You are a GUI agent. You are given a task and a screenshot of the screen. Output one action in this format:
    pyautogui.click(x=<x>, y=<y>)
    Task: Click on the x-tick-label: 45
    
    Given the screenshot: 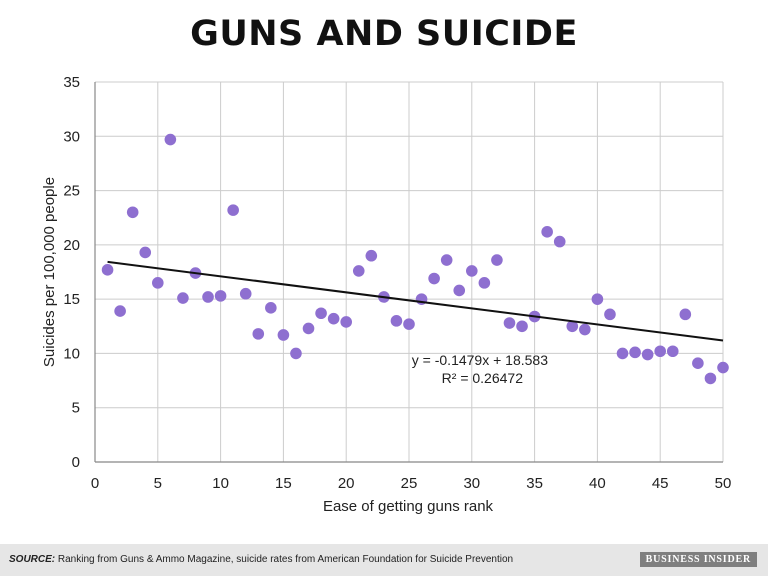 What is the action you would take?
    pyautogui.click(x=660, y=483)
    